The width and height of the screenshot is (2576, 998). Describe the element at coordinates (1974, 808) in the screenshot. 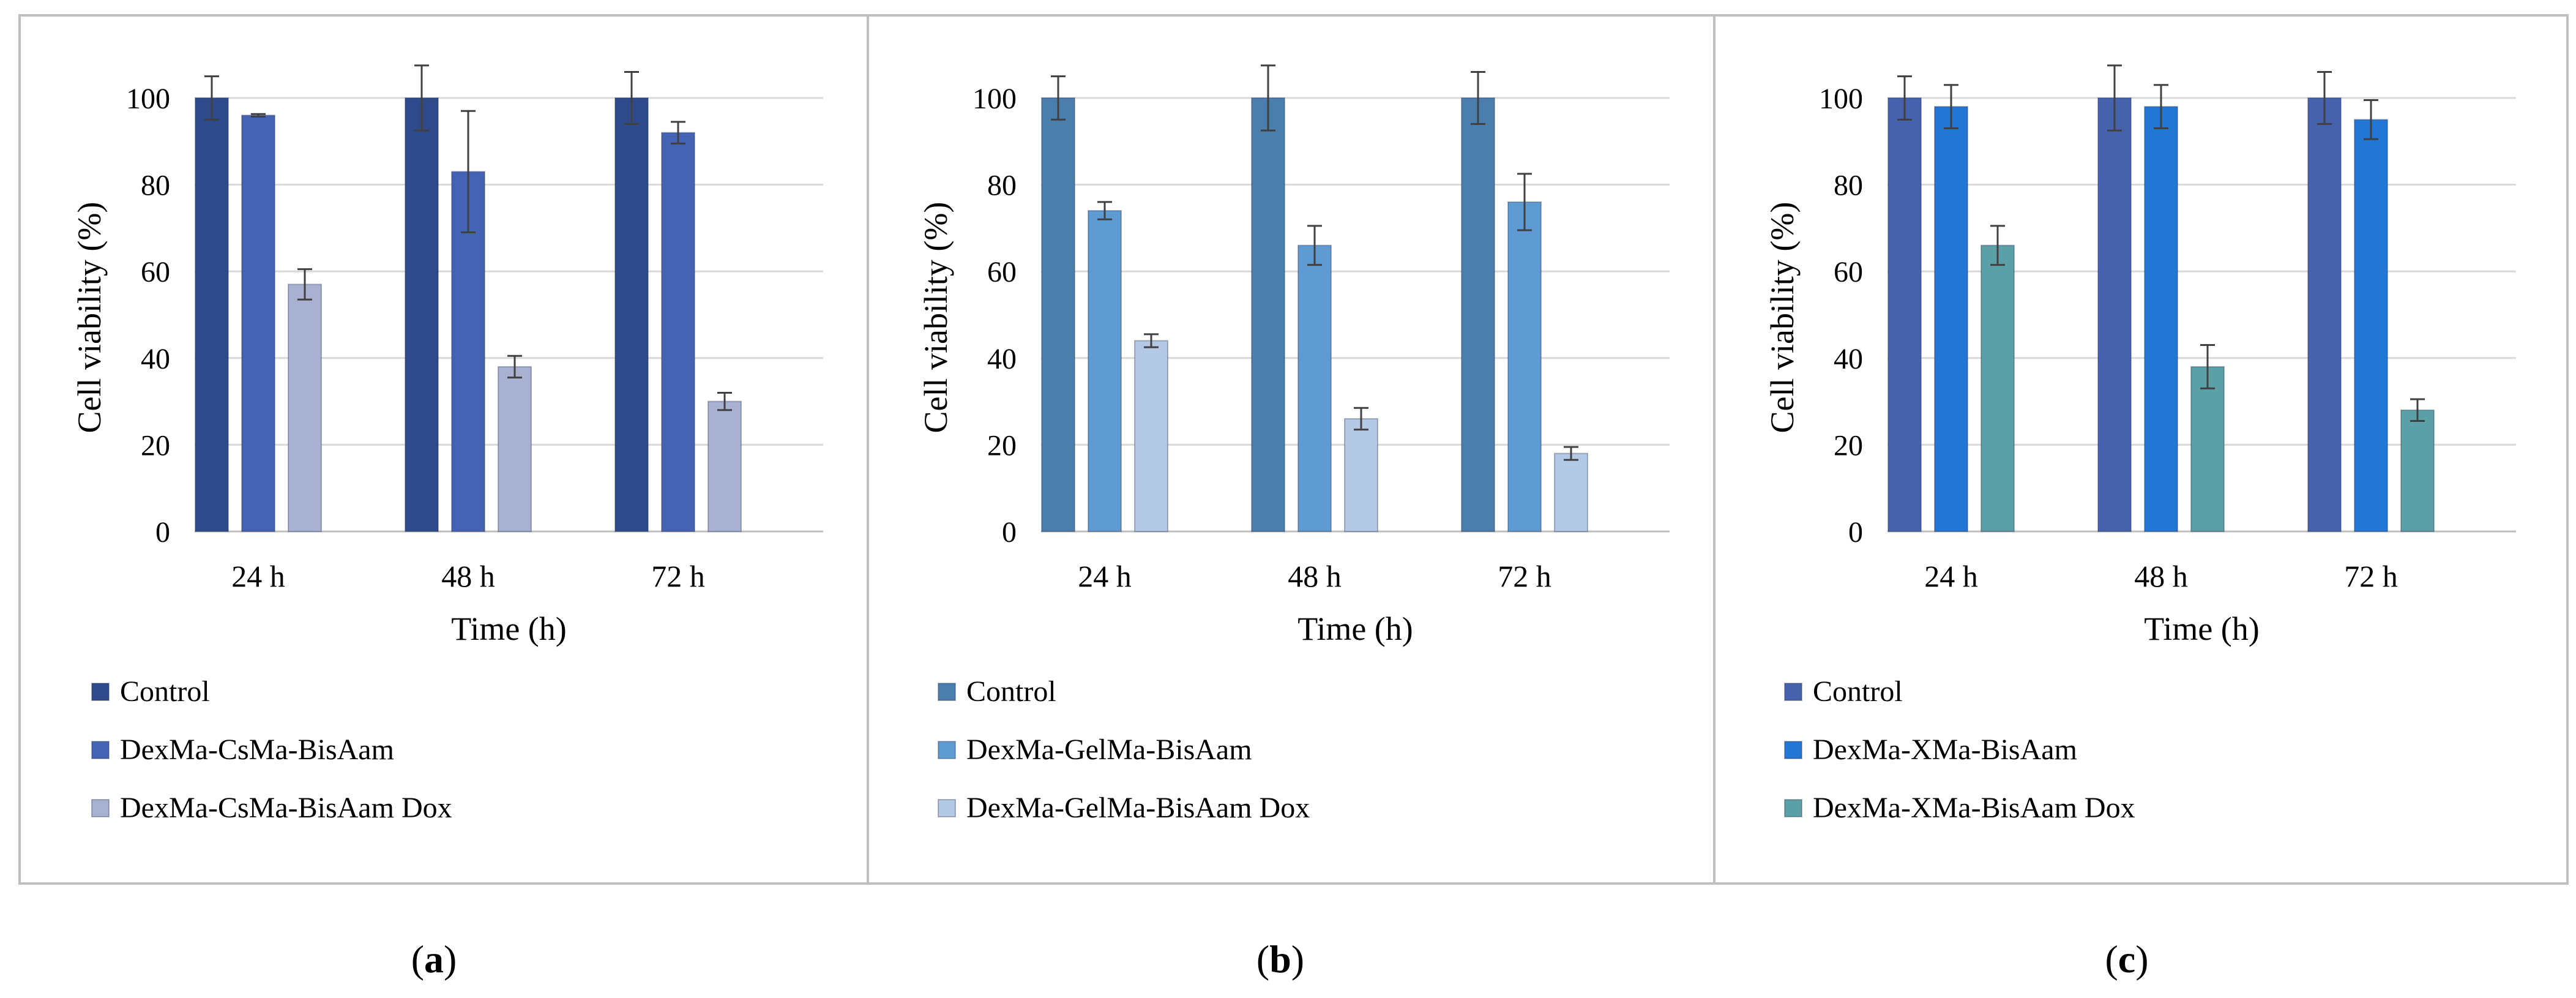

I see `legend-label: DexMa-XMa-BisAam Dox` at that location.